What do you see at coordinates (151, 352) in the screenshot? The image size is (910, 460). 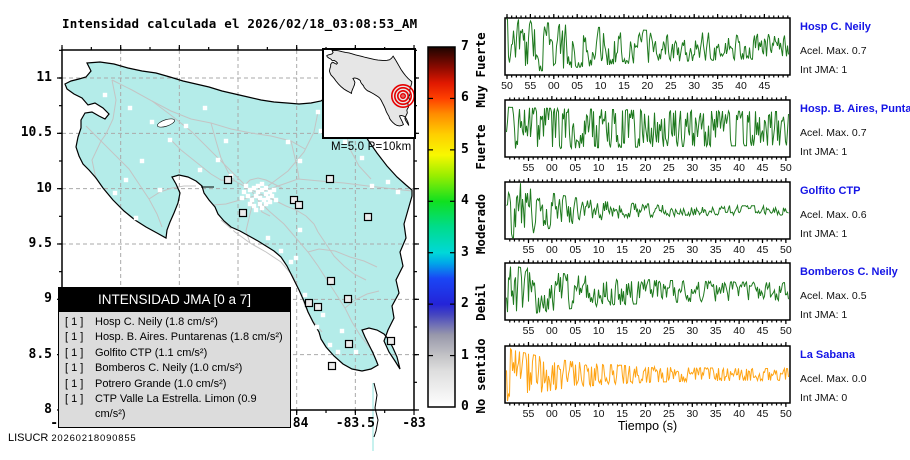 I see `legend-station-label: Golfito CTP (1.1 cm/s²)` at bounding box center [151, 352].